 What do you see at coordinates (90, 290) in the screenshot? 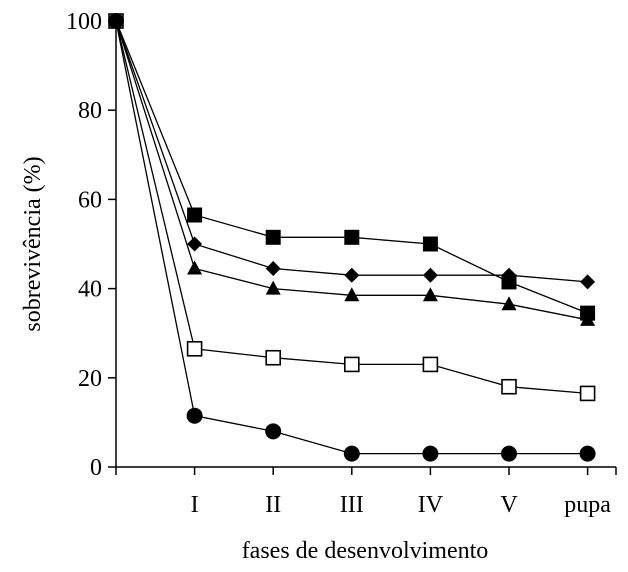
I see `y-tick-label: 40` at bounding box center [90, 290].